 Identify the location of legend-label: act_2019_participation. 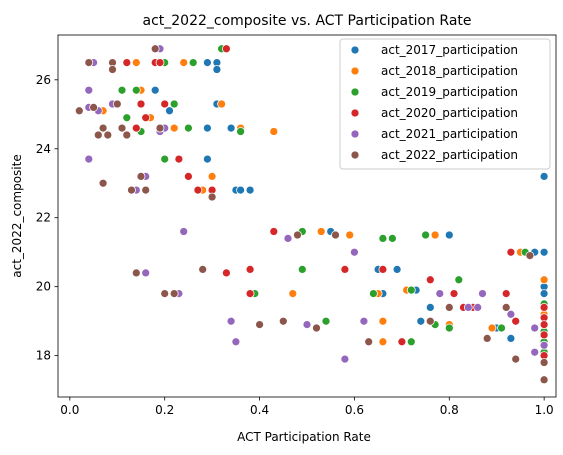
(449, 92).